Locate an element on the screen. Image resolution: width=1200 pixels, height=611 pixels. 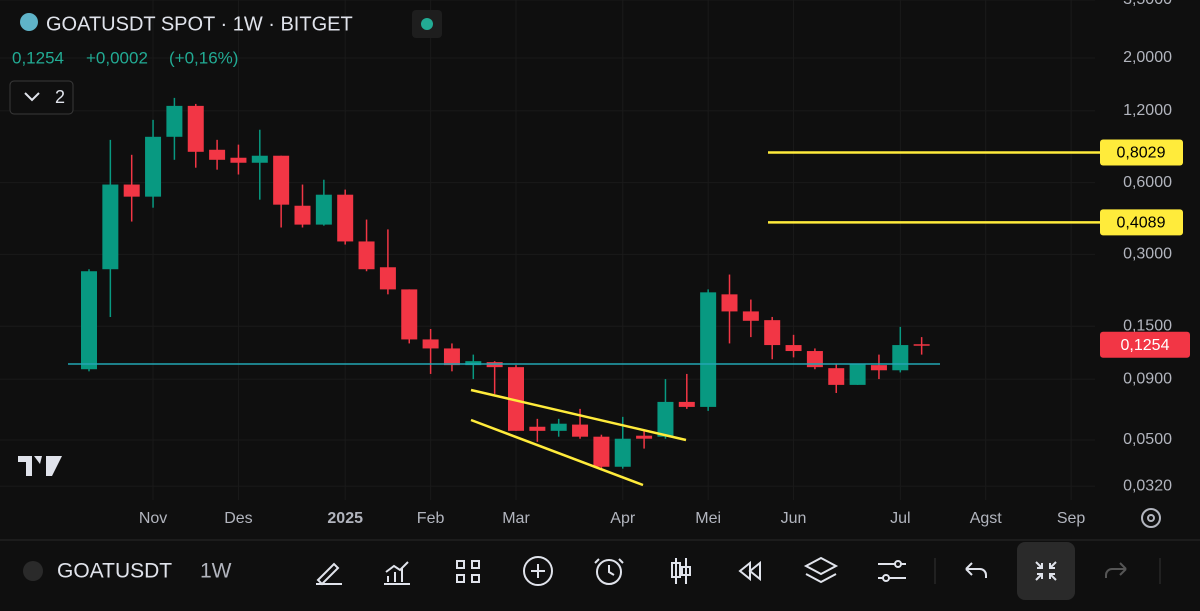
last-price-tag is located at coordinates (1145, 344).